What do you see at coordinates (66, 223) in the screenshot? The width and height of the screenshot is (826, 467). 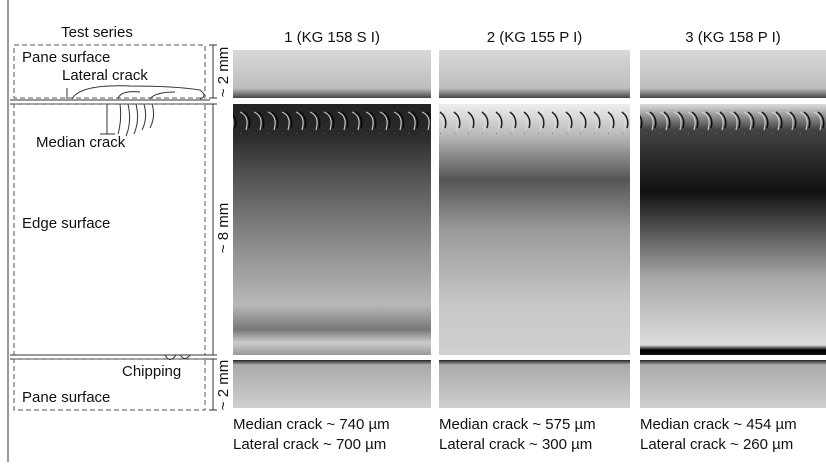 I see `label: Edge surface` at bounding box center [66, 223].